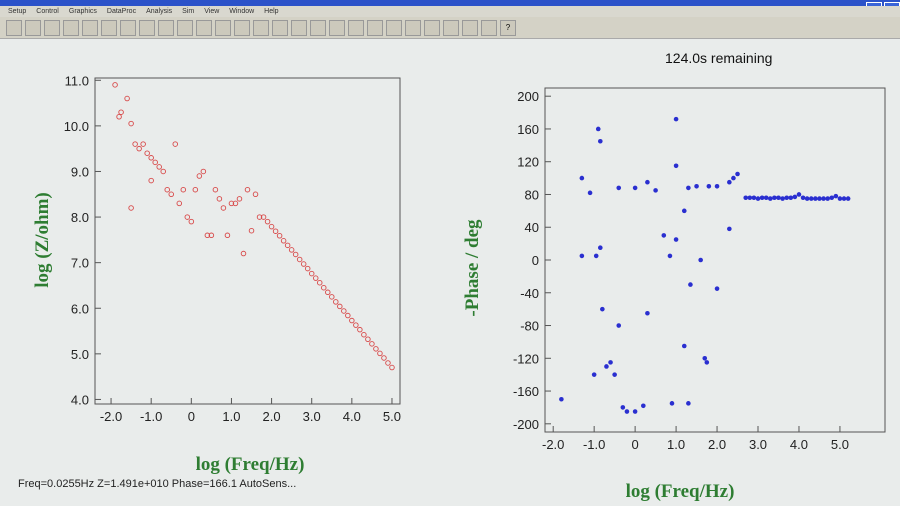  I want to click on y-tick-label: -200, so click(526, 424).